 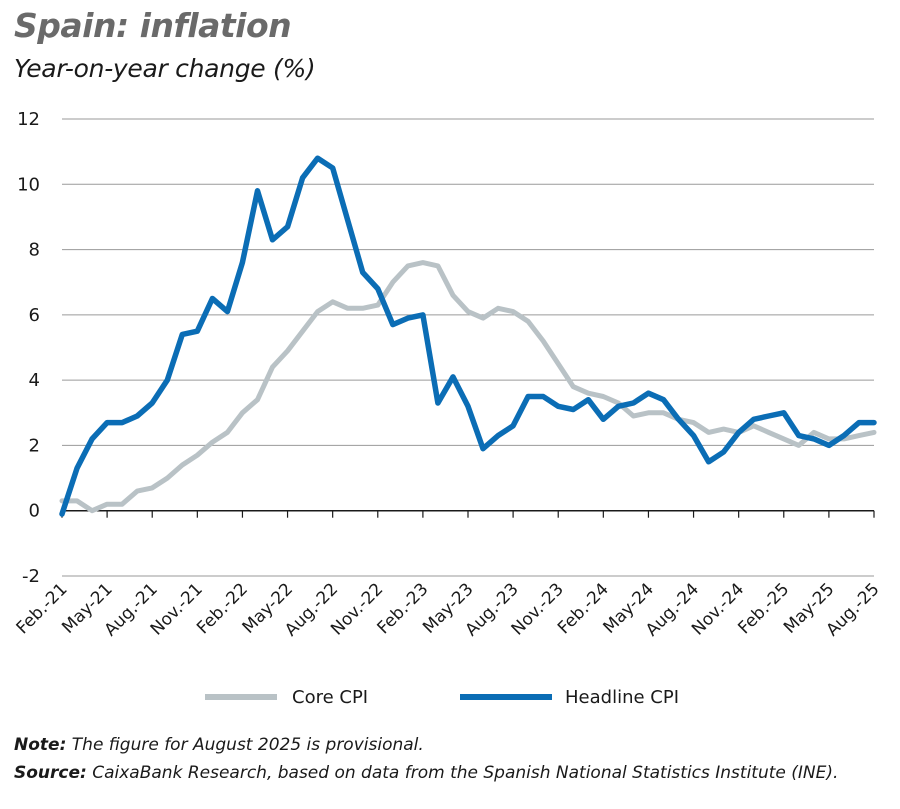 I want to click on y-tick-label: 6, so click(x=34, y=315).